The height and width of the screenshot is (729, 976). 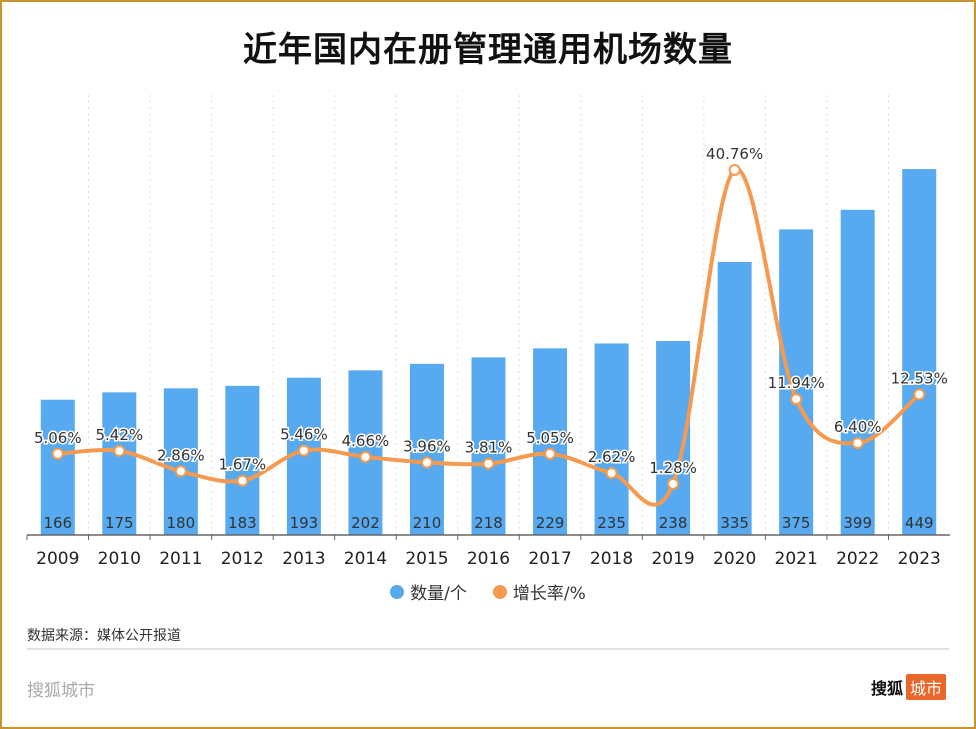 I want to click on x-tick-label: 2011, so click(x=180, y=559).